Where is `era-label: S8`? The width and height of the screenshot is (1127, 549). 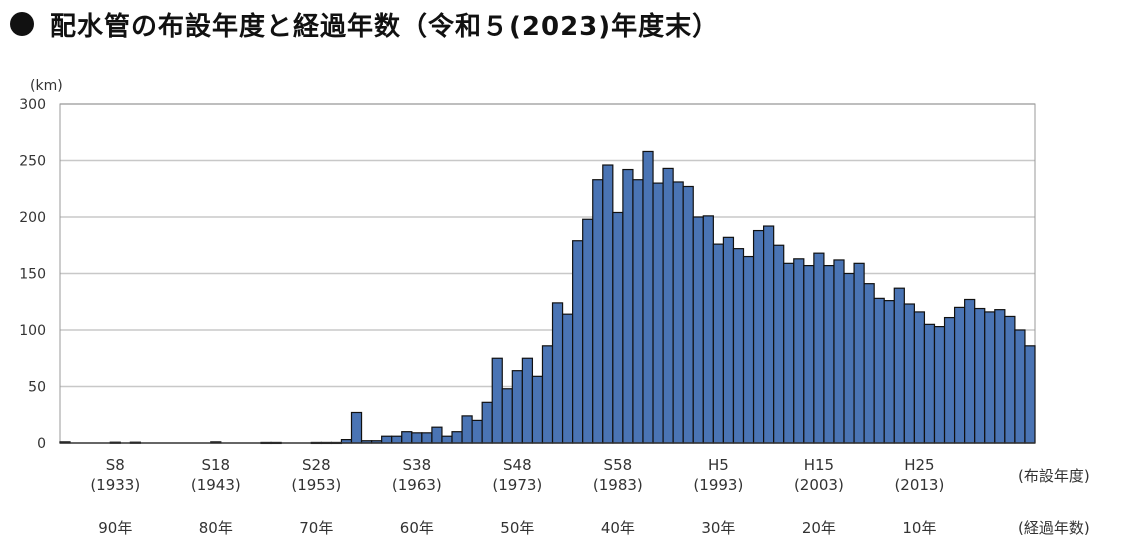 era-label: S8 is located at coordinates (115, 465).